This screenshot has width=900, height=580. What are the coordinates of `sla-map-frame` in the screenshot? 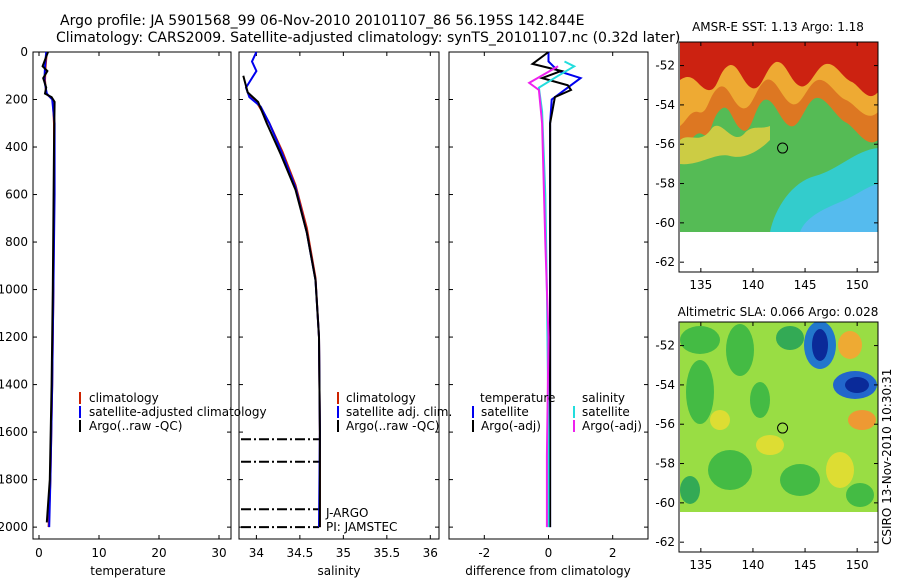 It's located at (778, 437).